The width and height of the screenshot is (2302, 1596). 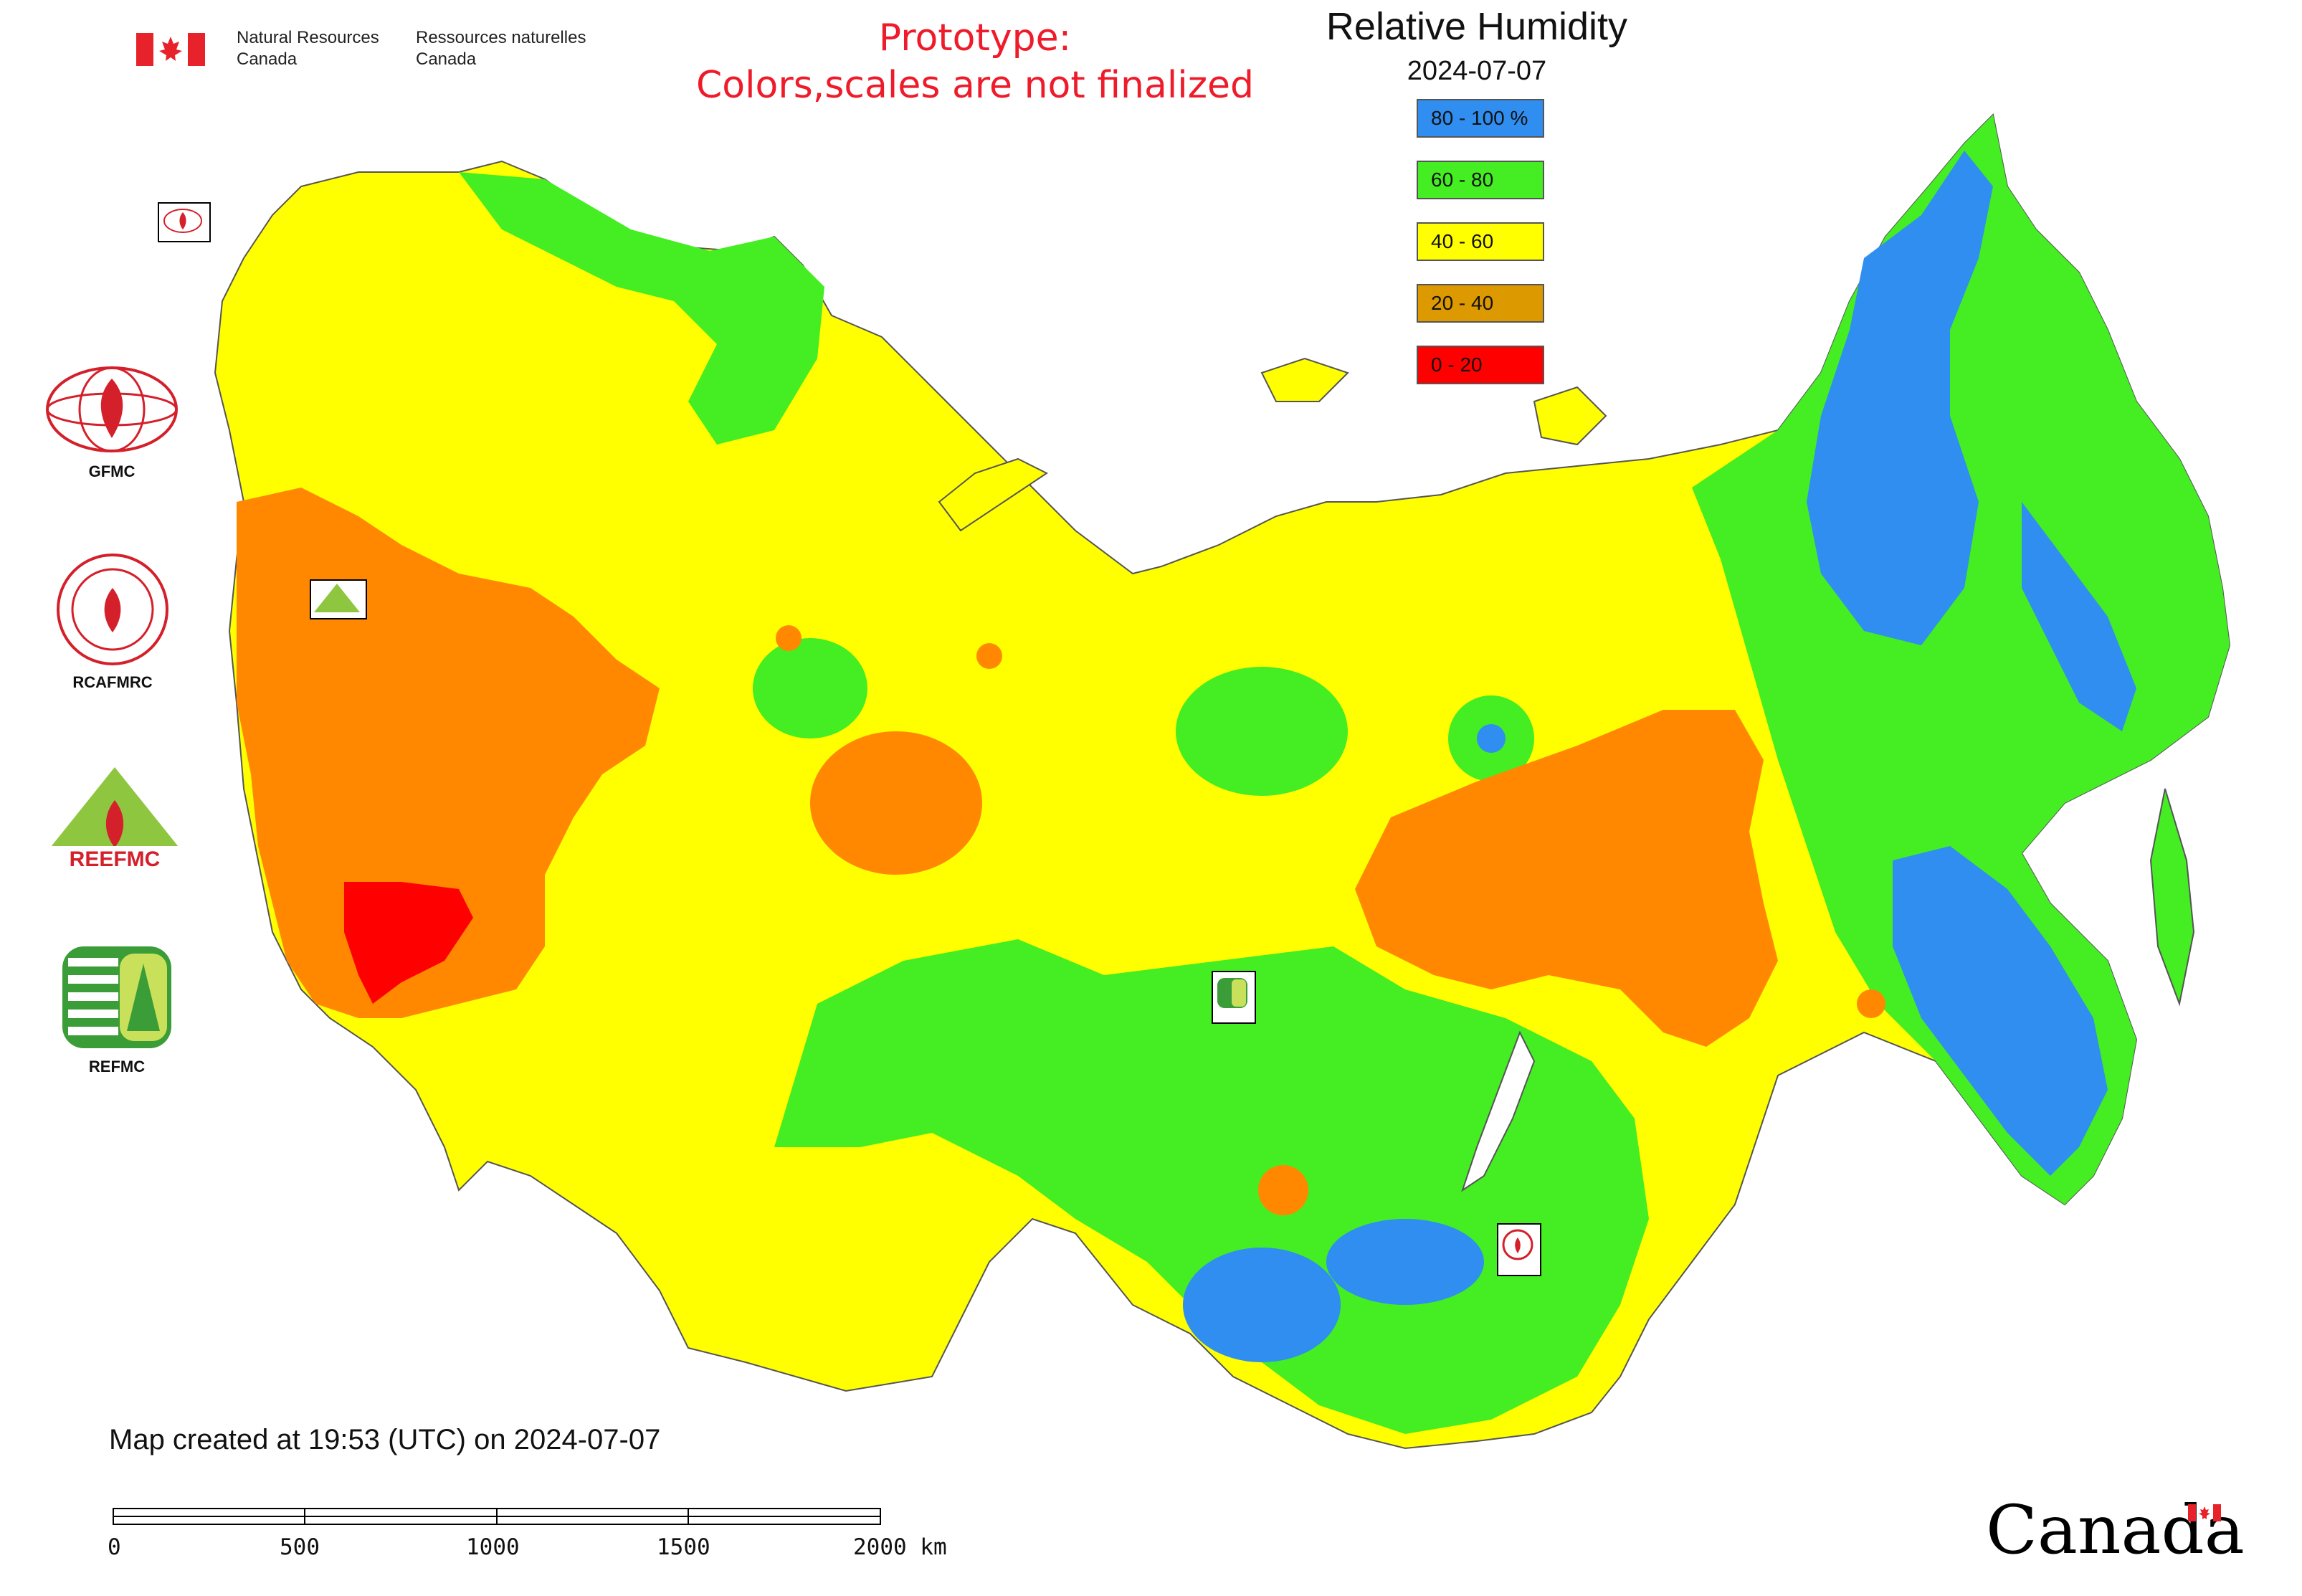 What do you see at coordinates (115, 859) in the screenshot?
I see `reefmc-logo-text: REEFMC` at bounding box center [115, 859].